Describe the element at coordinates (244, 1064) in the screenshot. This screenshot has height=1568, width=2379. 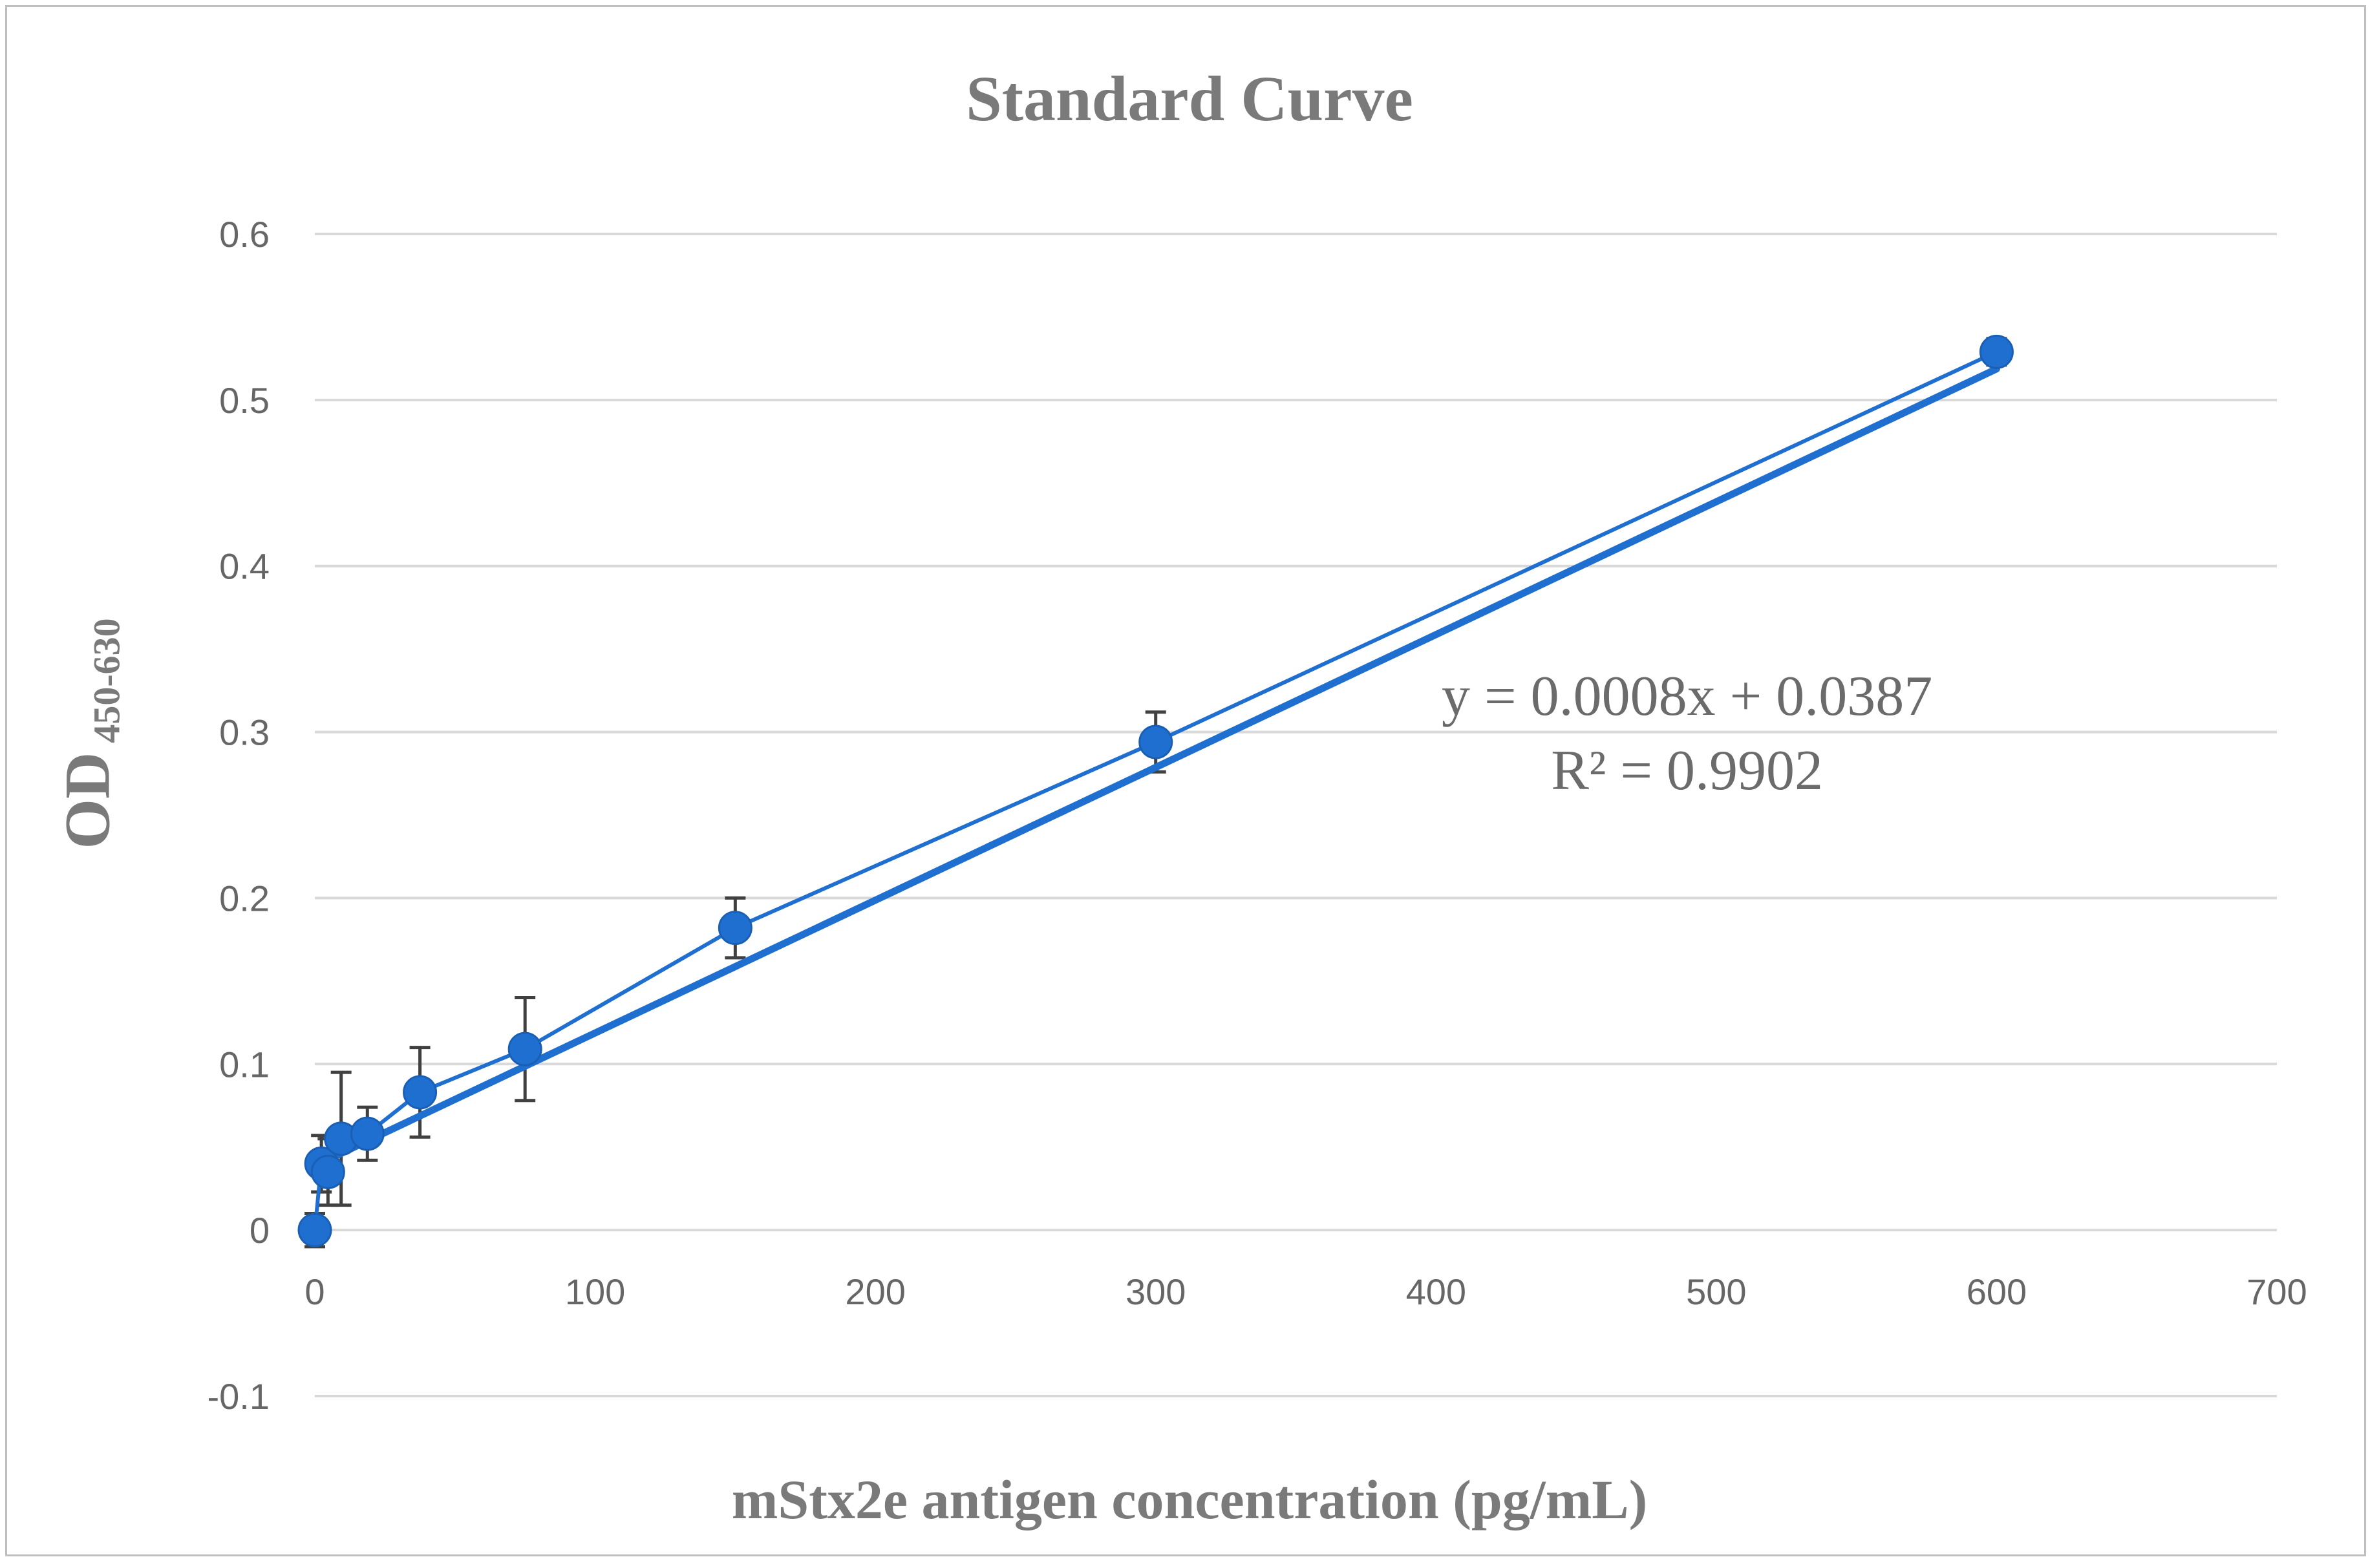
I see `y-tick-label: 0.1` at that location.